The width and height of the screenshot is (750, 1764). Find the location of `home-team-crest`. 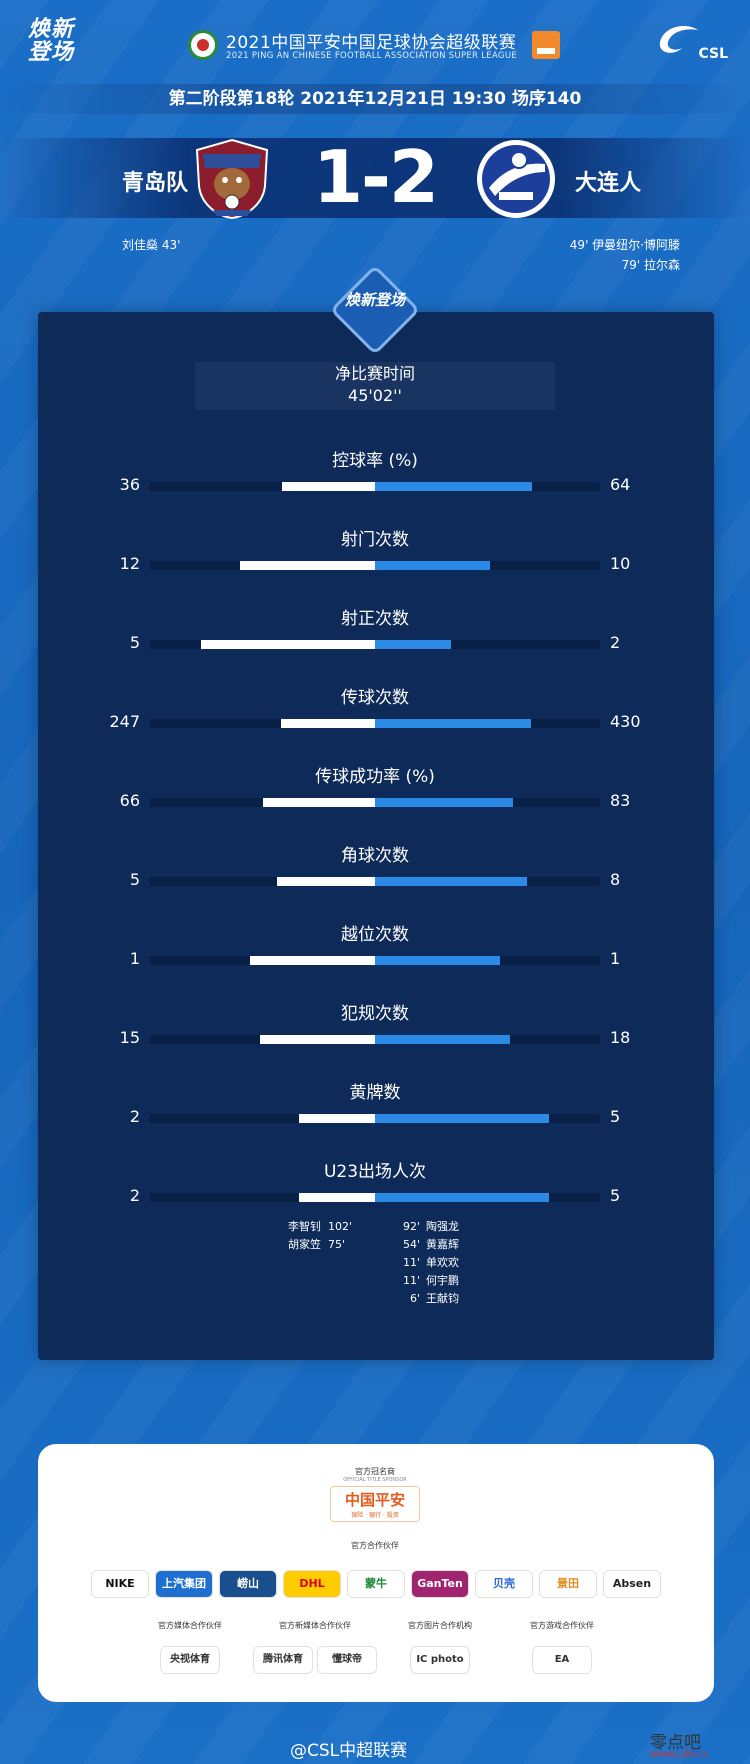

home-team-crest is located at coordinates (232, 179).